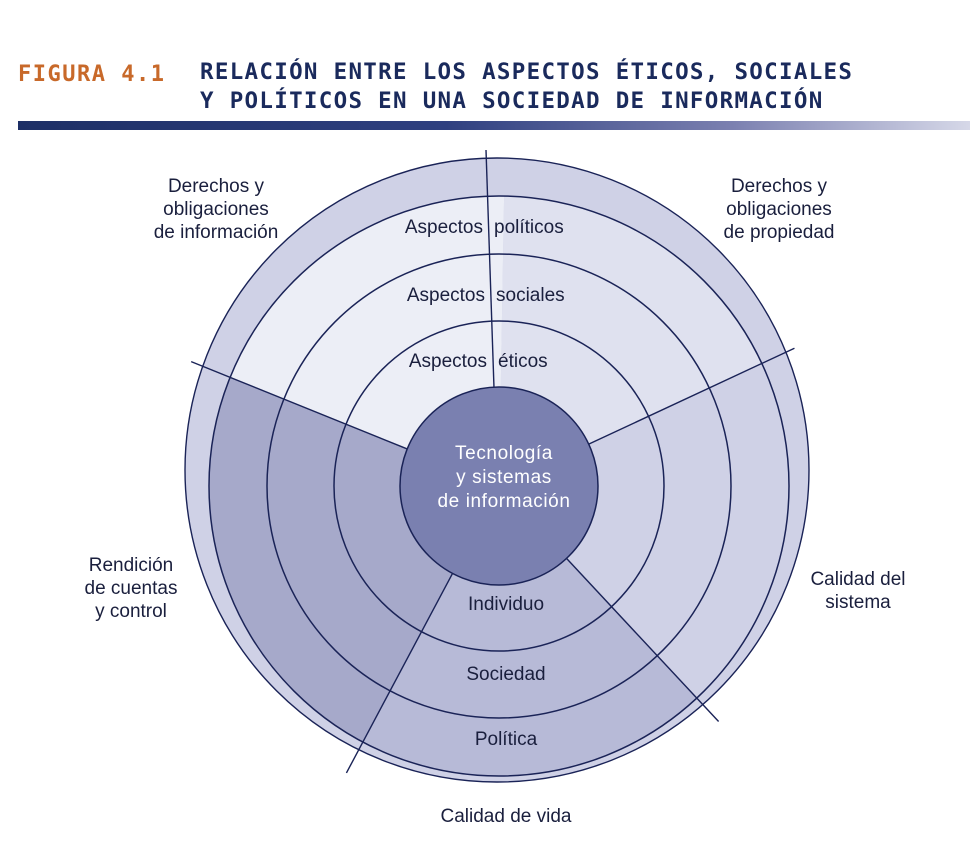 This screenshot has width=970, height=854. I want to click on label-sociedad: Sociedad, so click(505, 674).